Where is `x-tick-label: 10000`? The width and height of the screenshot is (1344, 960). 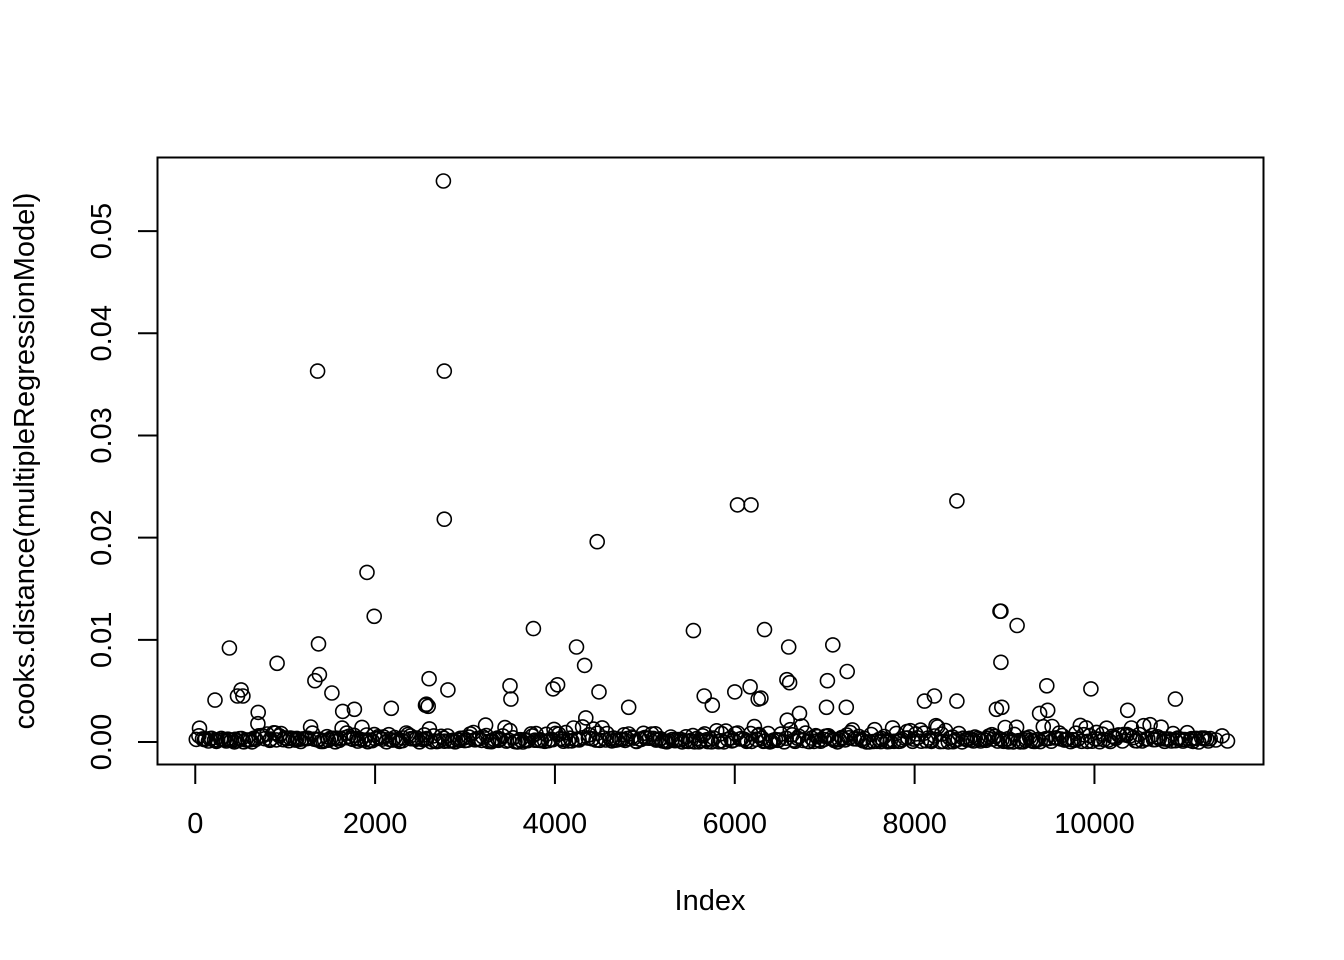
x-tick-label: 10000 is located at coordinates (1094, 824).